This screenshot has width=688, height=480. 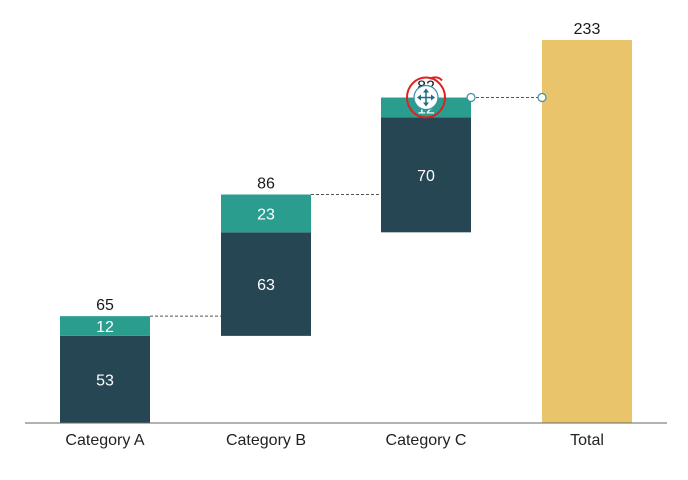 I want to click on selection-overlay, so click(x=476, y=97).